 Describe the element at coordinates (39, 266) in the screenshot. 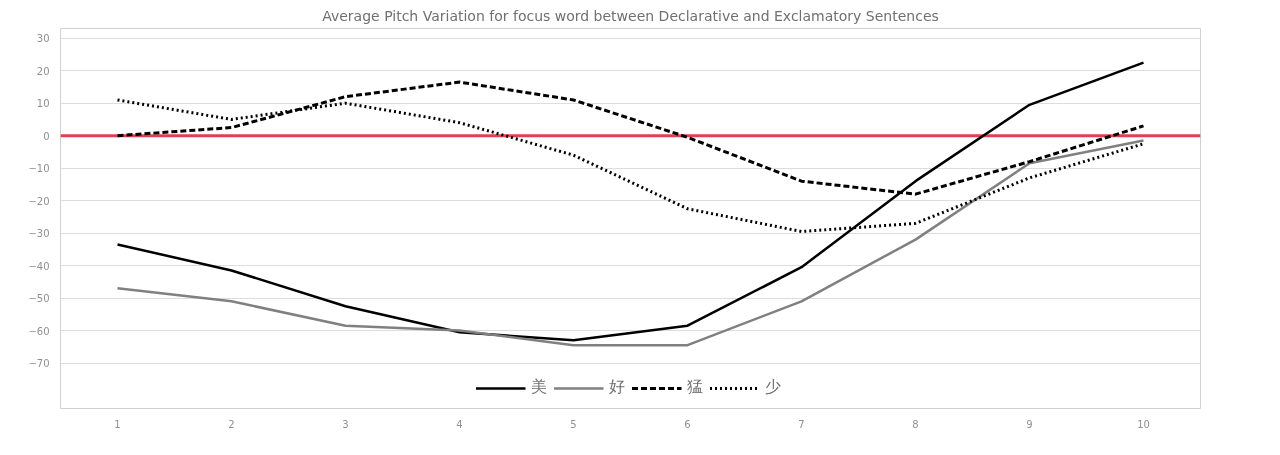

I see `y-tick-label: −40` at that location.